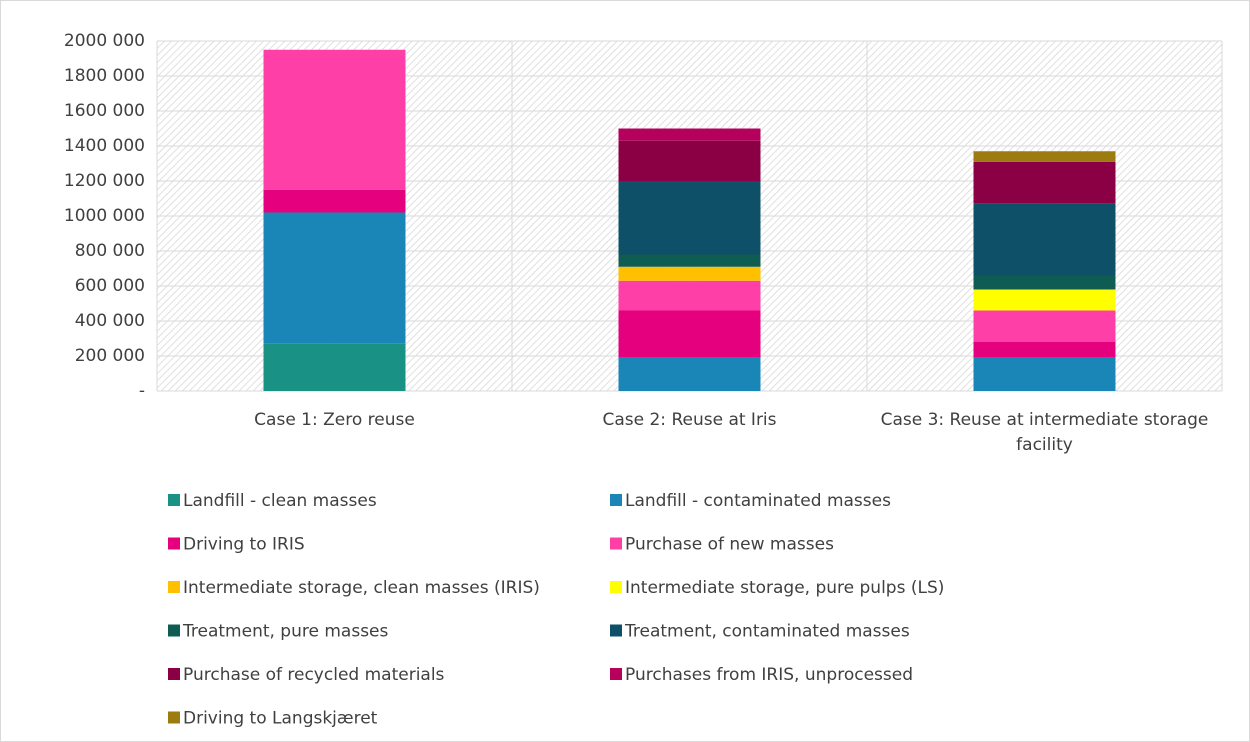  I want to click on y-tick-label: 1600 000, so click(104, 111).